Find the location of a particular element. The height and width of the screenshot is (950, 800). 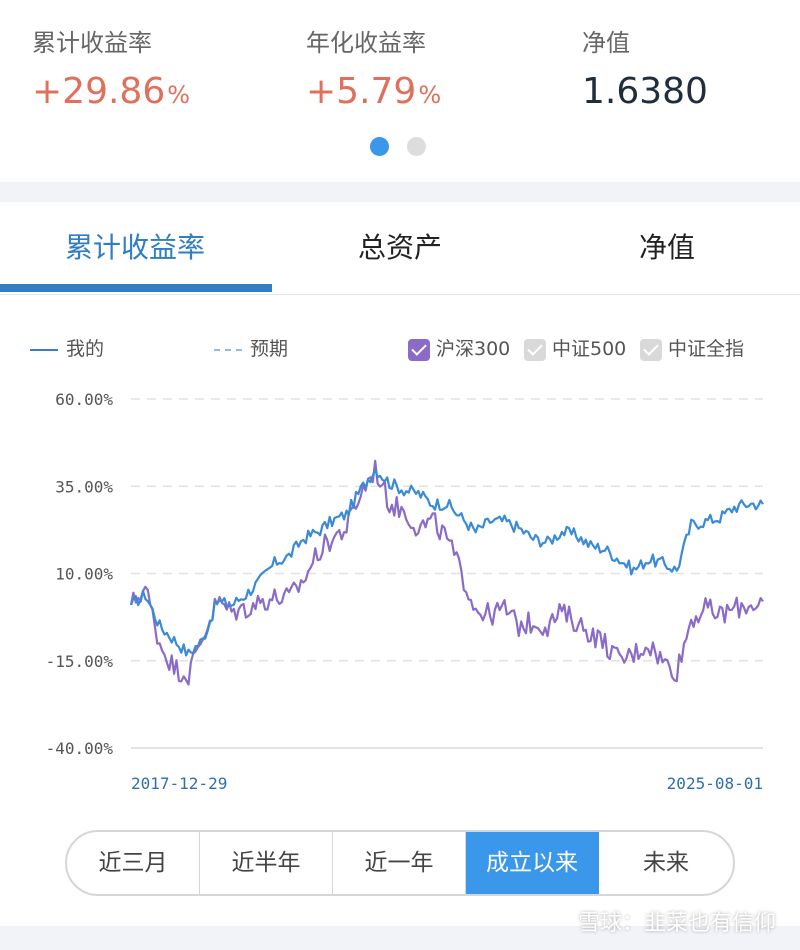

range-future-button: 未来 is located at coordinates (666, 863).